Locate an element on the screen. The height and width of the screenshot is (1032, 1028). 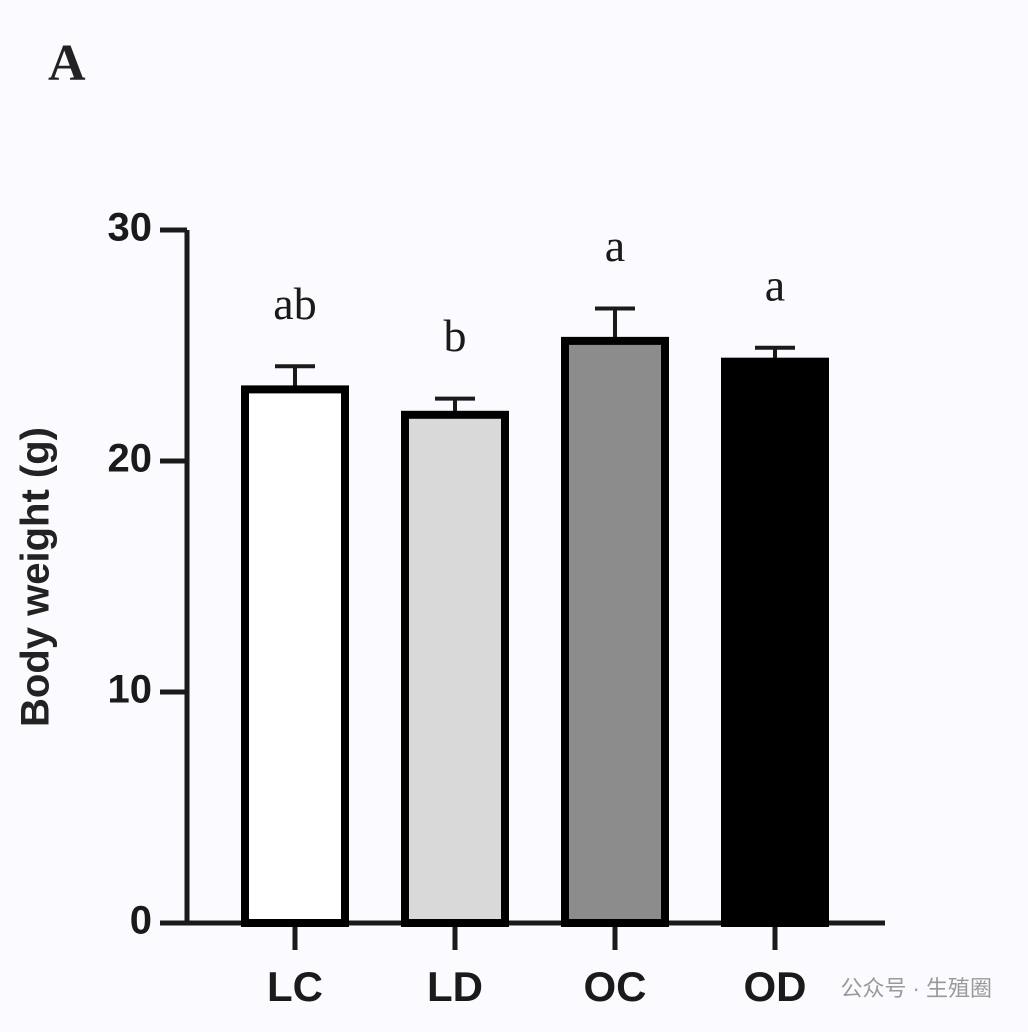
y-tick-label: 0 is located at coordinates (141, 921).